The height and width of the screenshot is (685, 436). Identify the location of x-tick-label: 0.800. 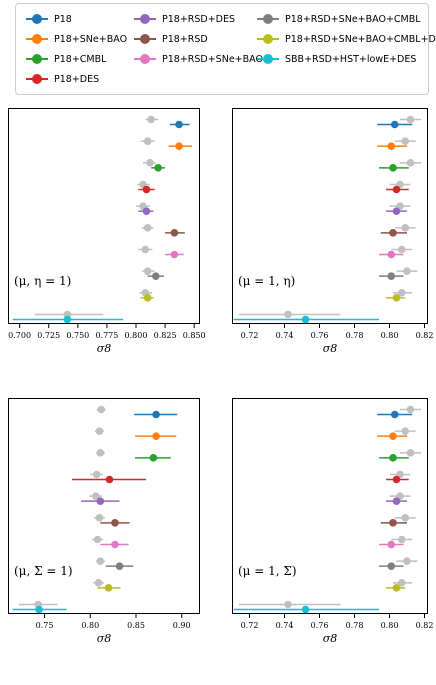
(136, 335).